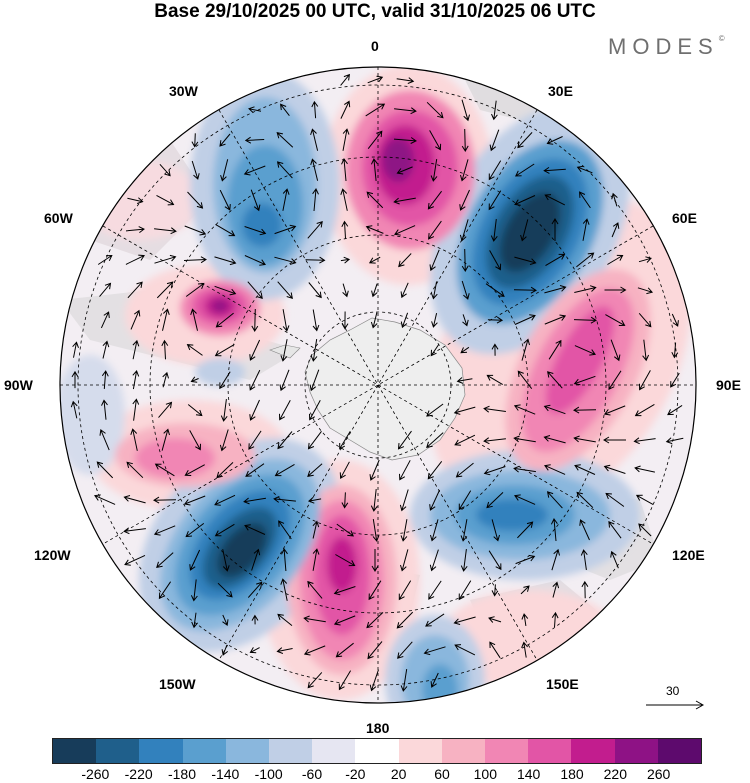  What do you see at coordinates (728, 385) in the screenshot?
I see `lon-label-90e: 90E` at bounding box center [728, 385].